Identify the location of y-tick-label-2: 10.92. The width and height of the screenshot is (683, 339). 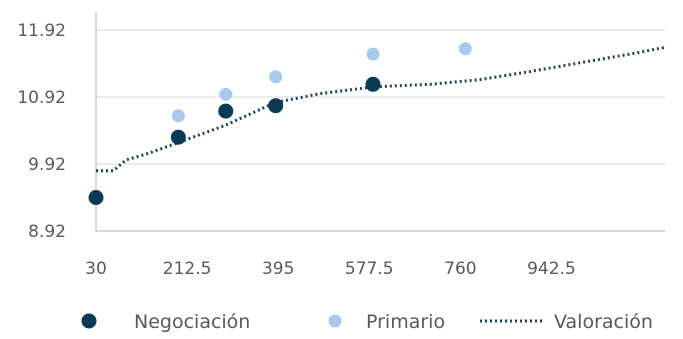
(41, 98).